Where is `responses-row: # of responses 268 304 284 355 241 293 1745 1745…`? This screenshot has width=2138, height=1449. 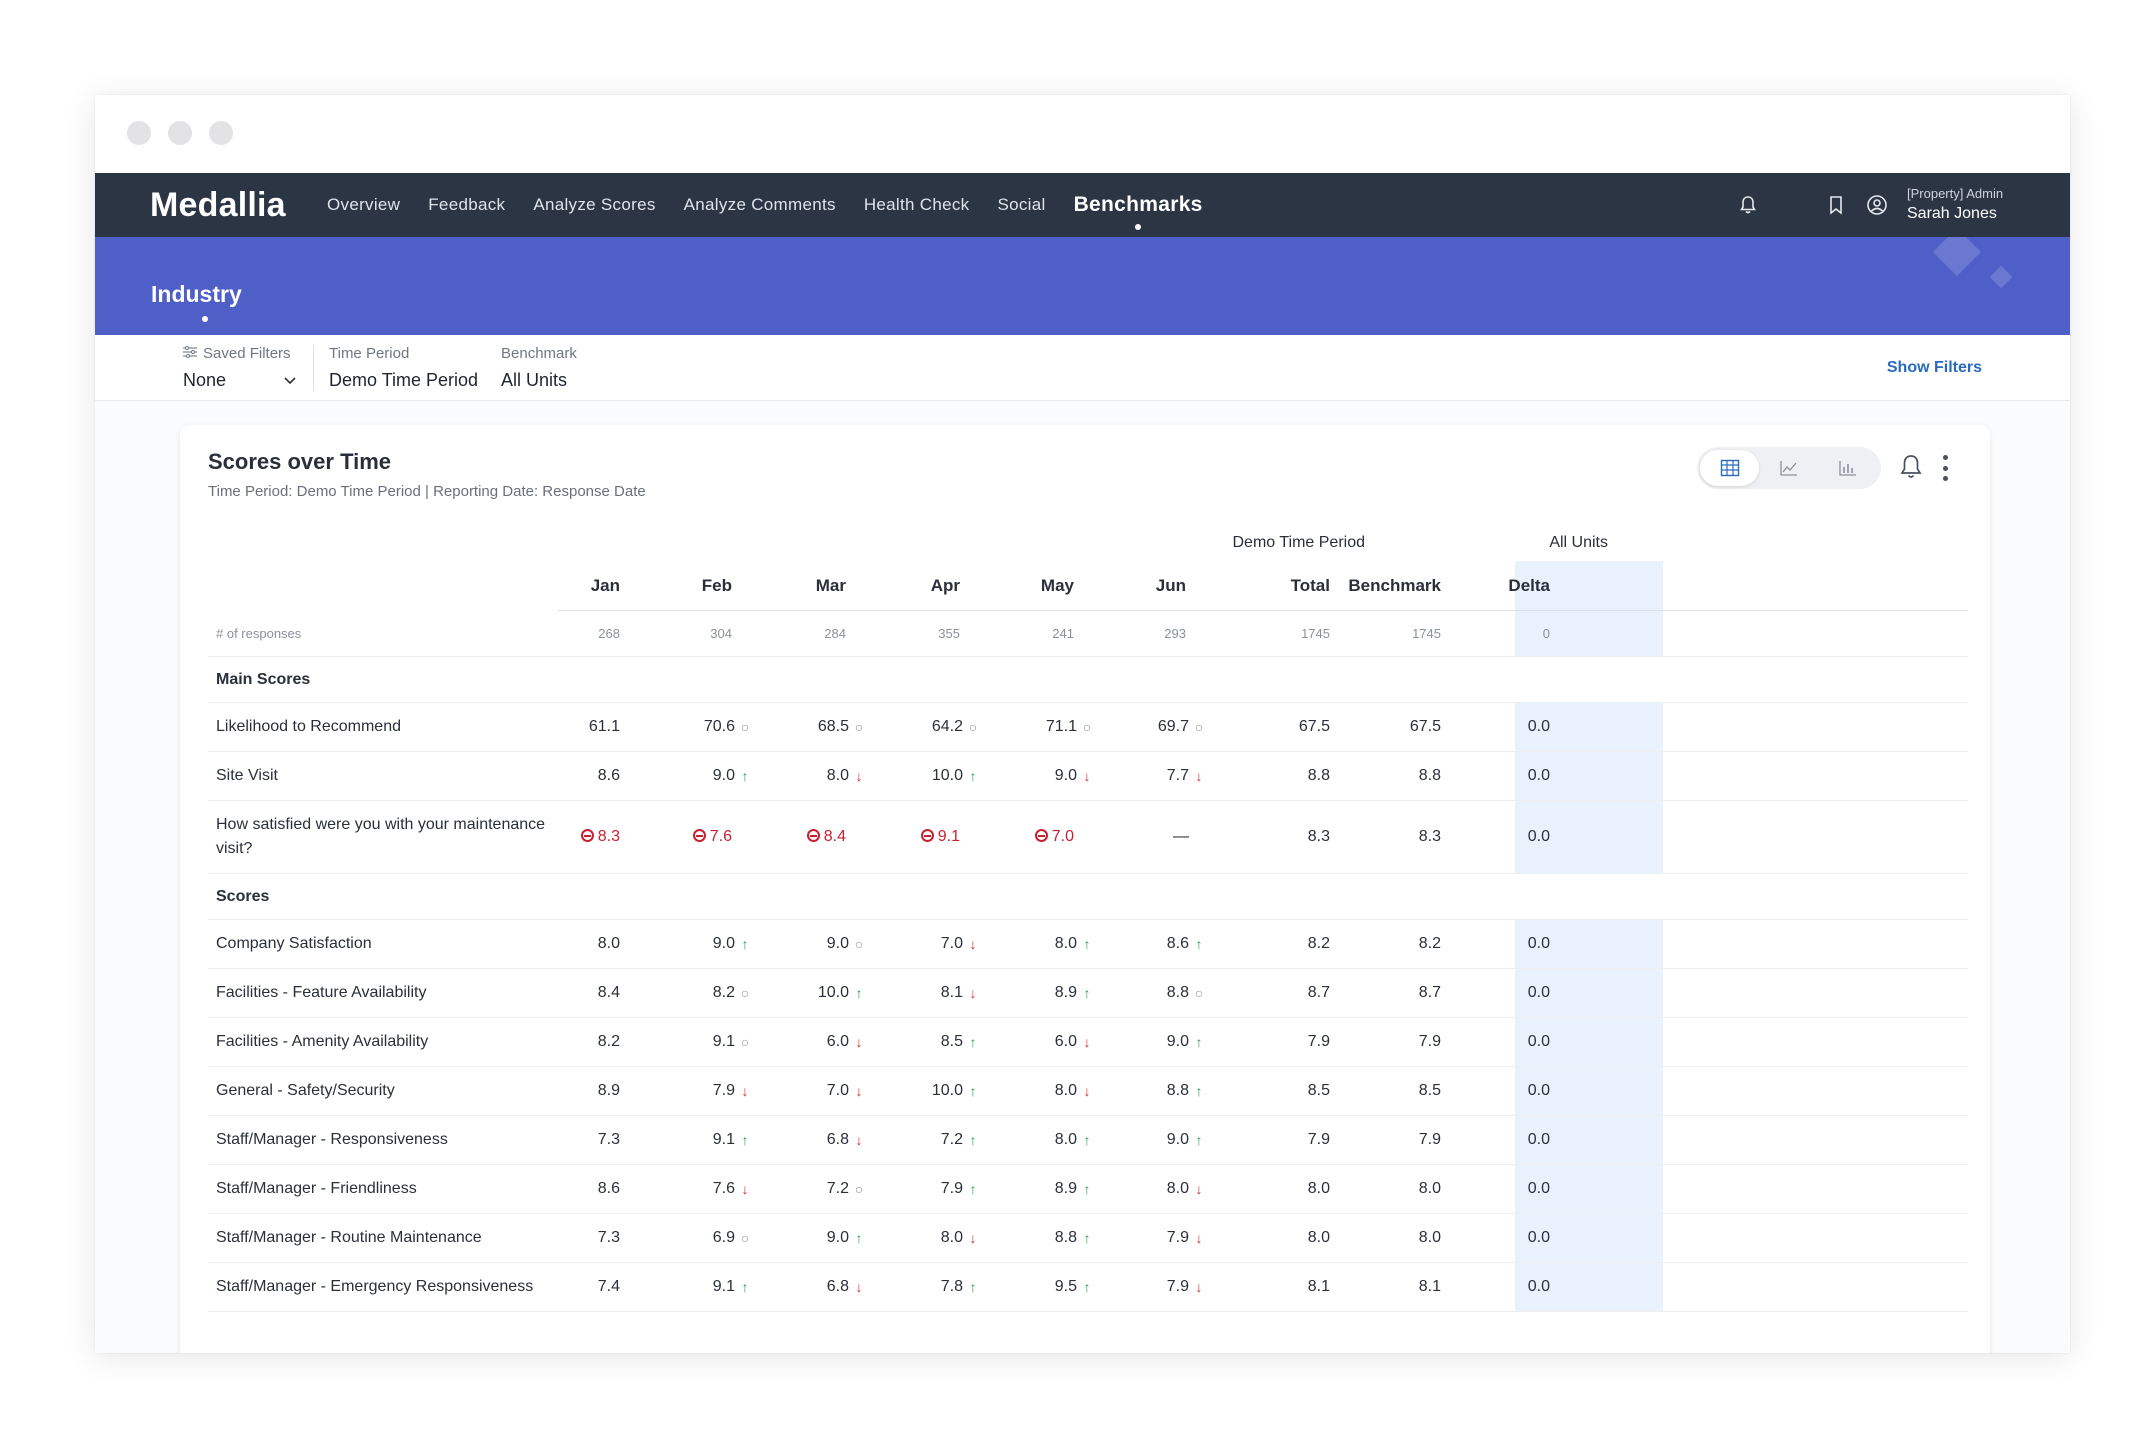
responses-row: # of responses 268 304 284 355 241 293 1745 1745… is located at coordinates (1088, 634).